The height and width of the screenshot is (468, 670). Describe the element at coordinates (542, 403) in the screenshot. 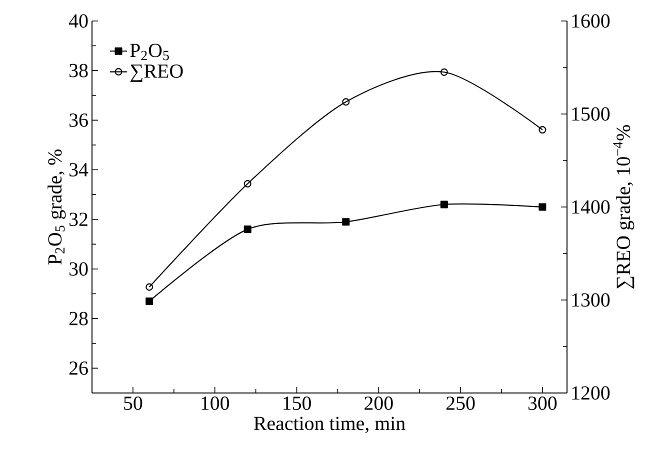

I see `x-tick-label: 300` at that location.